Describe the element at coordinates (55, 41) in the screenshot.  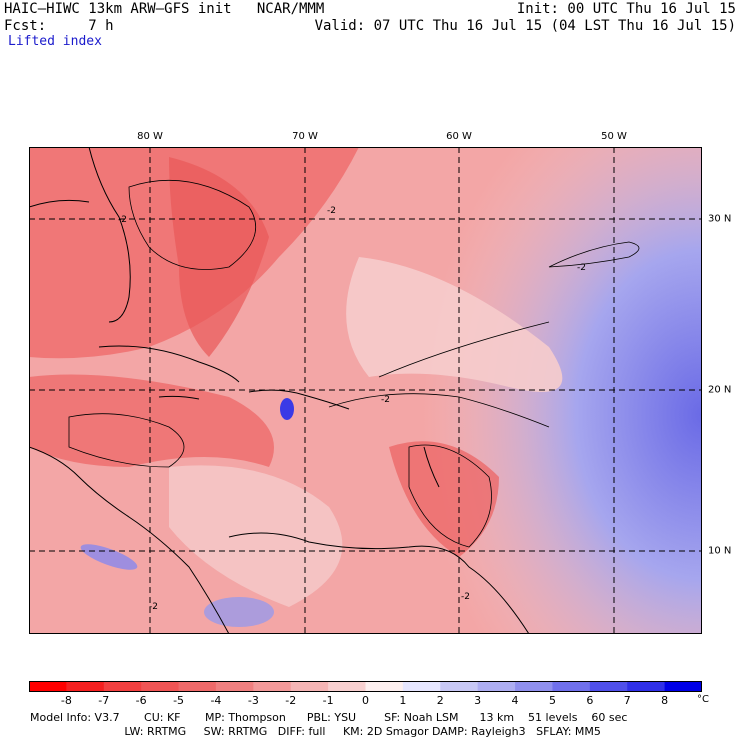
I see `field-name: Lifted index` at that location.